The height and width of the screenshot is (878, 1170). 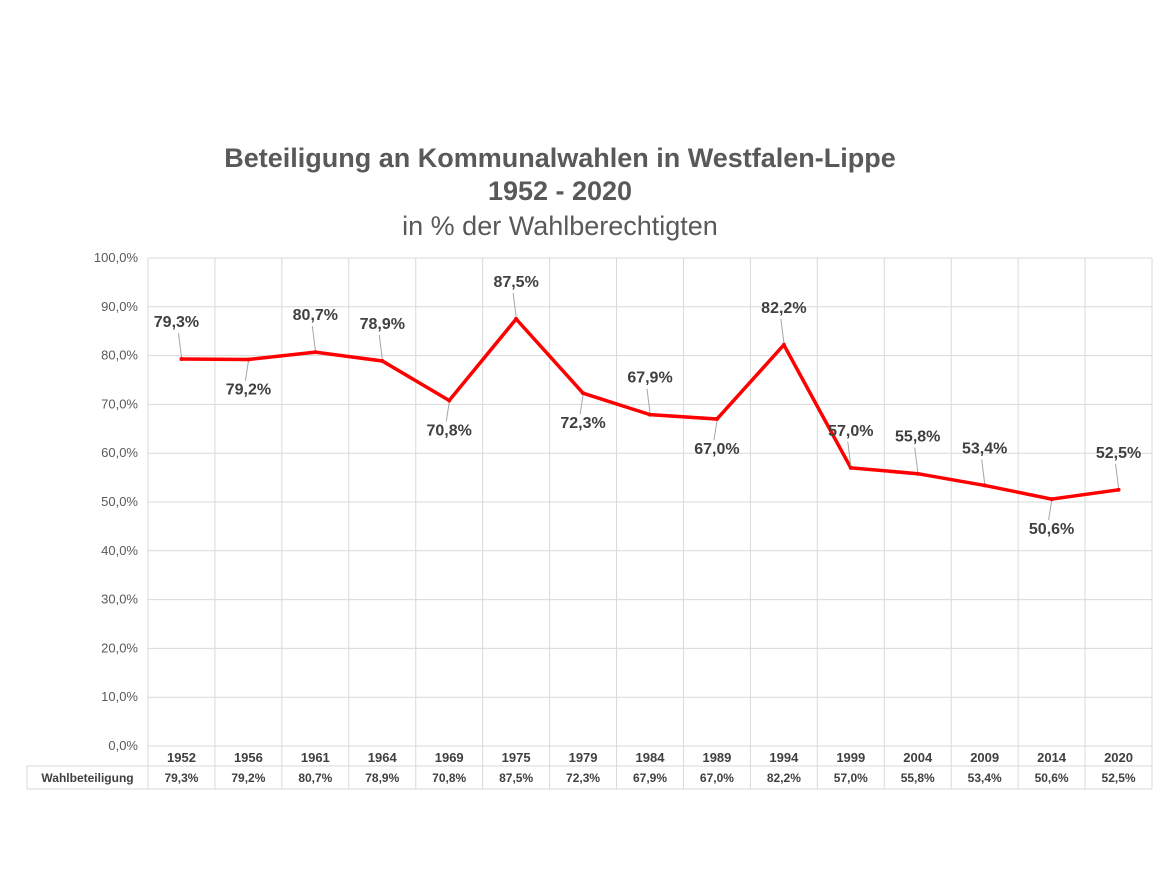 What do you see at coordinates (119, 403) in the screenshot?
I see `y-tick-label: 70,0%` at bounding box center [119, 403].